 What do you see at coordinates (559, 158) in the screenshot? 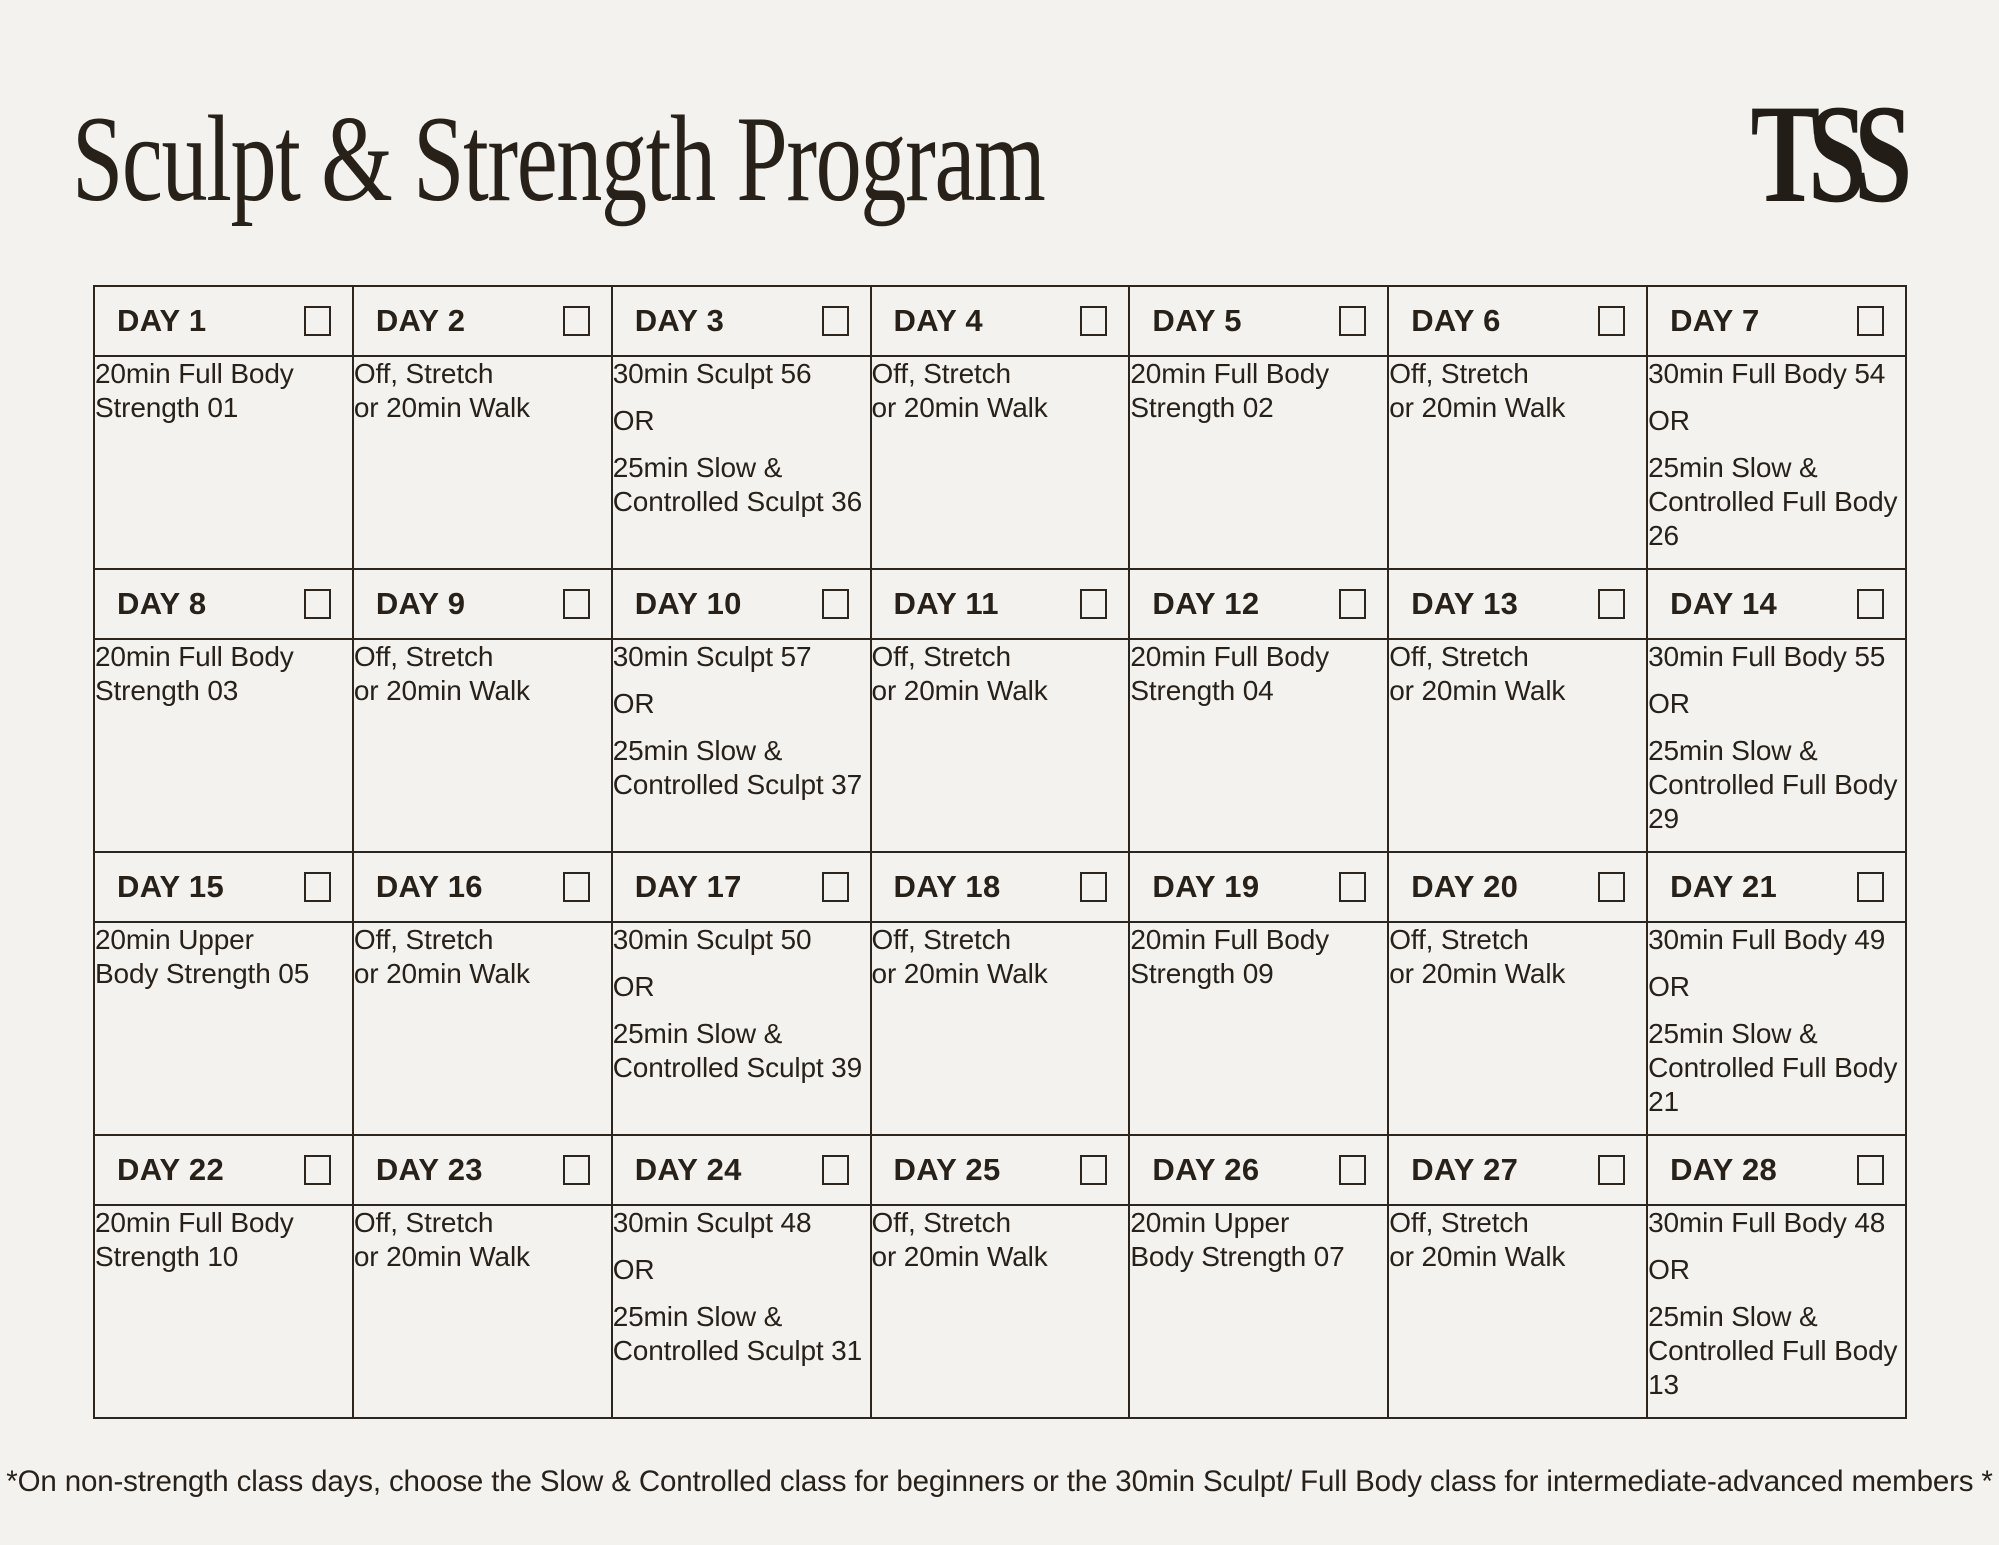
I see `page-title: Sculpt & Strength Program` at bounding box center [559, 158].